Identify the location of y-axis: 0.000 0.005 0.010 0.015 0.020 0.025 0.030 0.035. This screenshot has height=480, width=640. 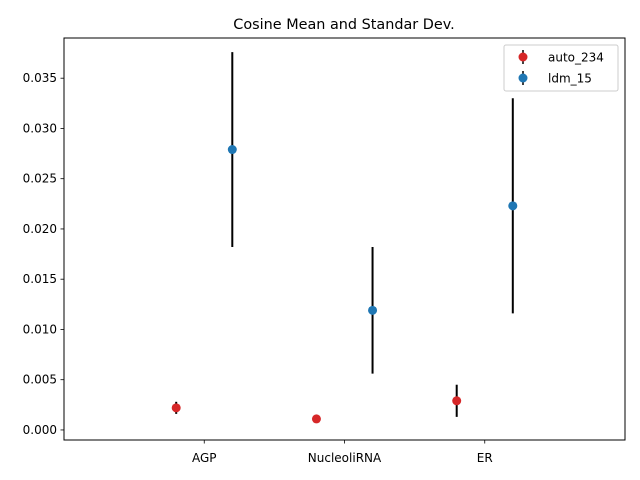
(43, 254).